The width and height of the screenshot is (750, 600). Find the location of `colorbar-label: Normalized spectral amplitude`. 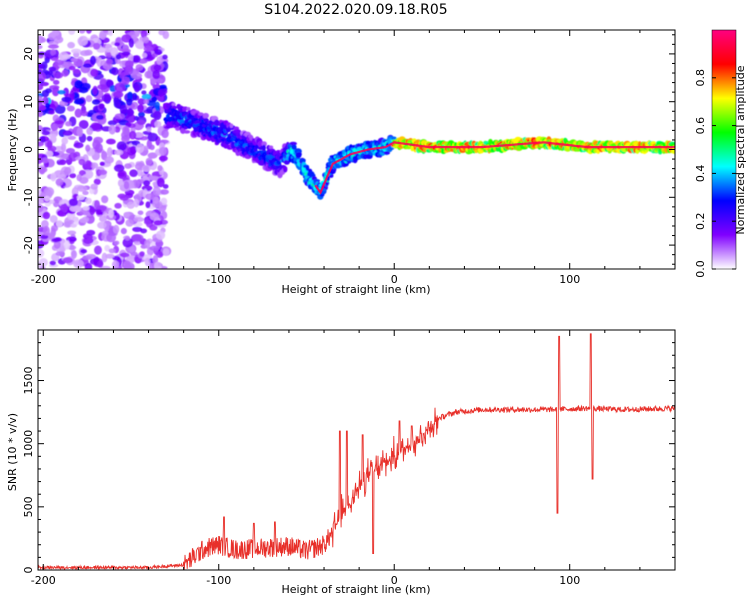

colorbar-label: Normalized spectral amplitude is located at coordinates (740, 149).